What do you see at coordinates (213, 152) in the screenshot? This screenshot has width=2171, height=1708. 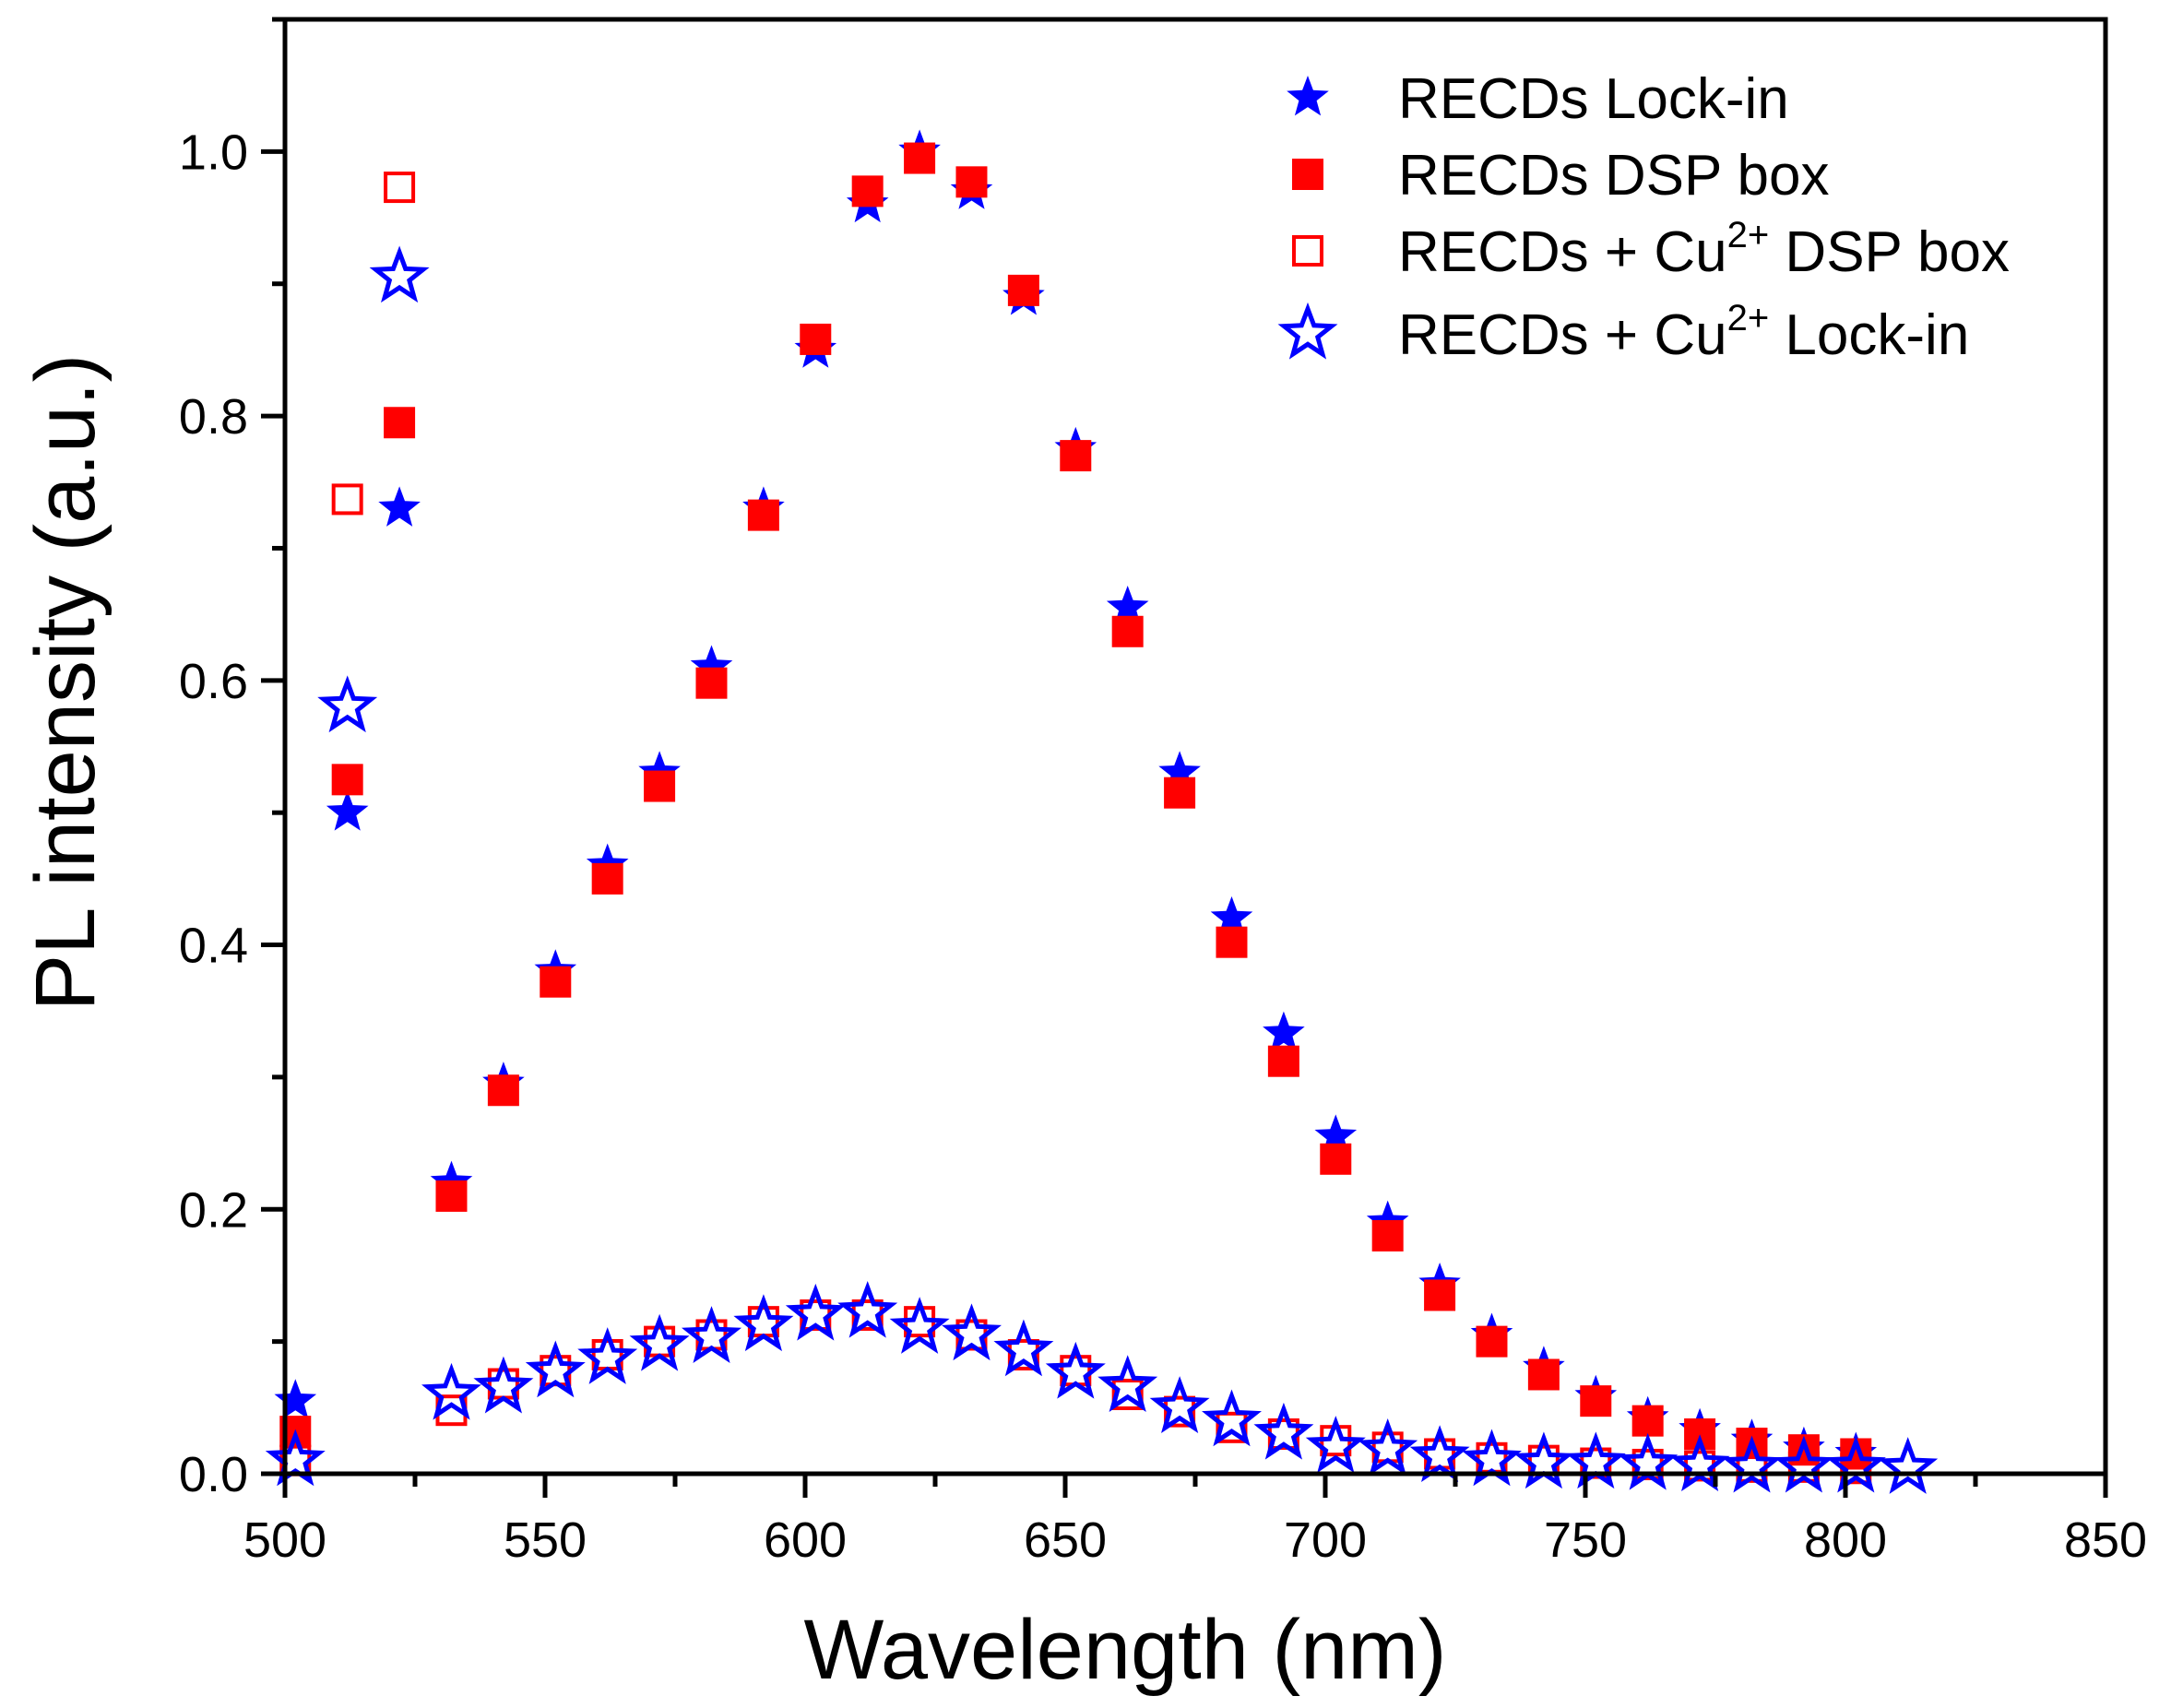 I see `y-tick-label: 1.0` at bounding box center [213, 152].